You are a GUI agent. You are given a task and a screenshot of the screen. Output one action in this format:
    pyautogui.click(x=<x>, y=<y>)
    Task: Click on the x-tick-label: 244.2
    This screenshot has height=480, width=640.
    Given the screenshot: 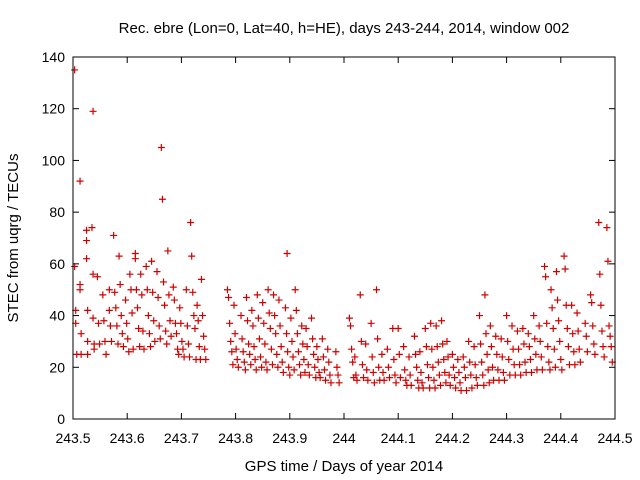 What is the action you would take?
    pyautogui.click(x=452, y=438)
    